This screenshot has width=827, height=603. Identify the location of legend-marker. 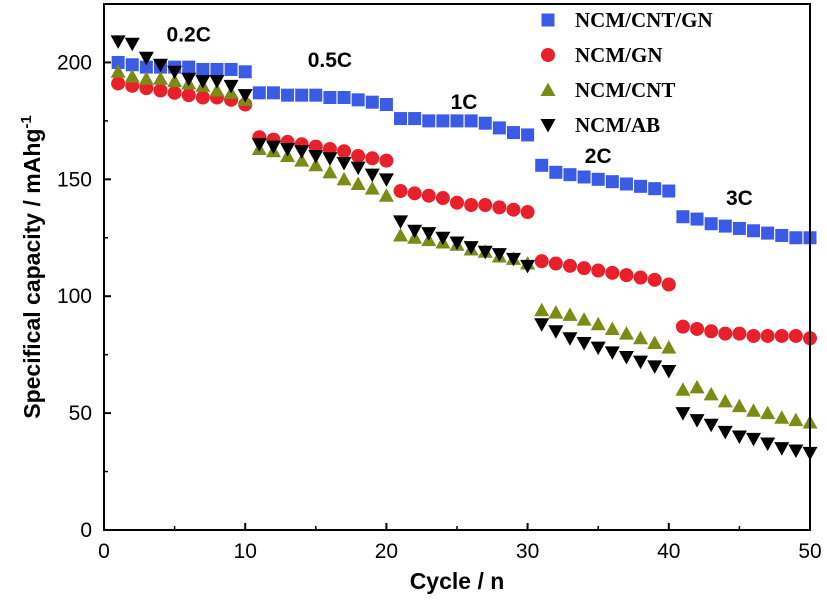
(548, 126).